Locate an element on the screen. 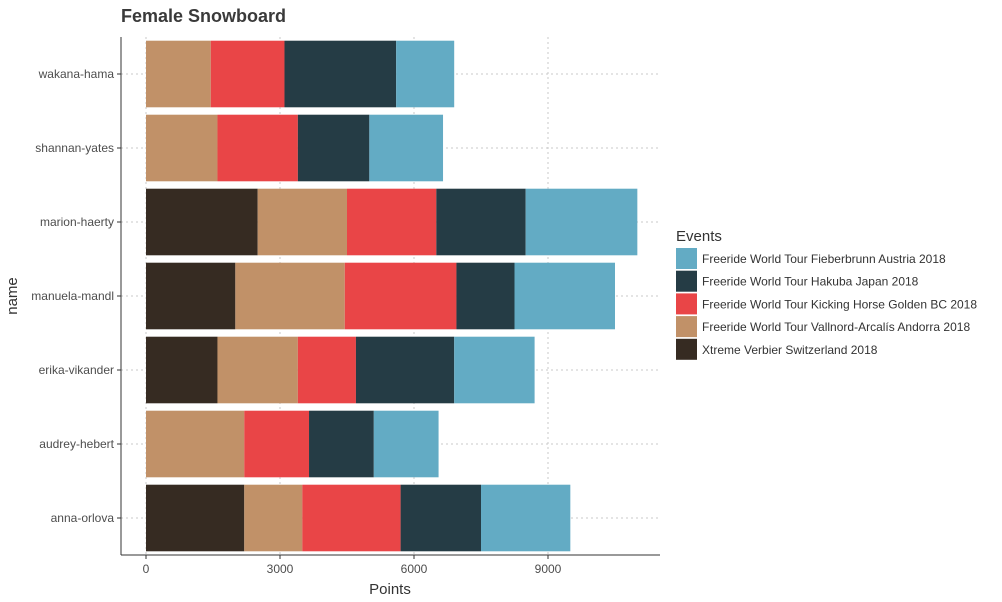  y-tick-label: erika-vikander is located at coordinates (76, 370).